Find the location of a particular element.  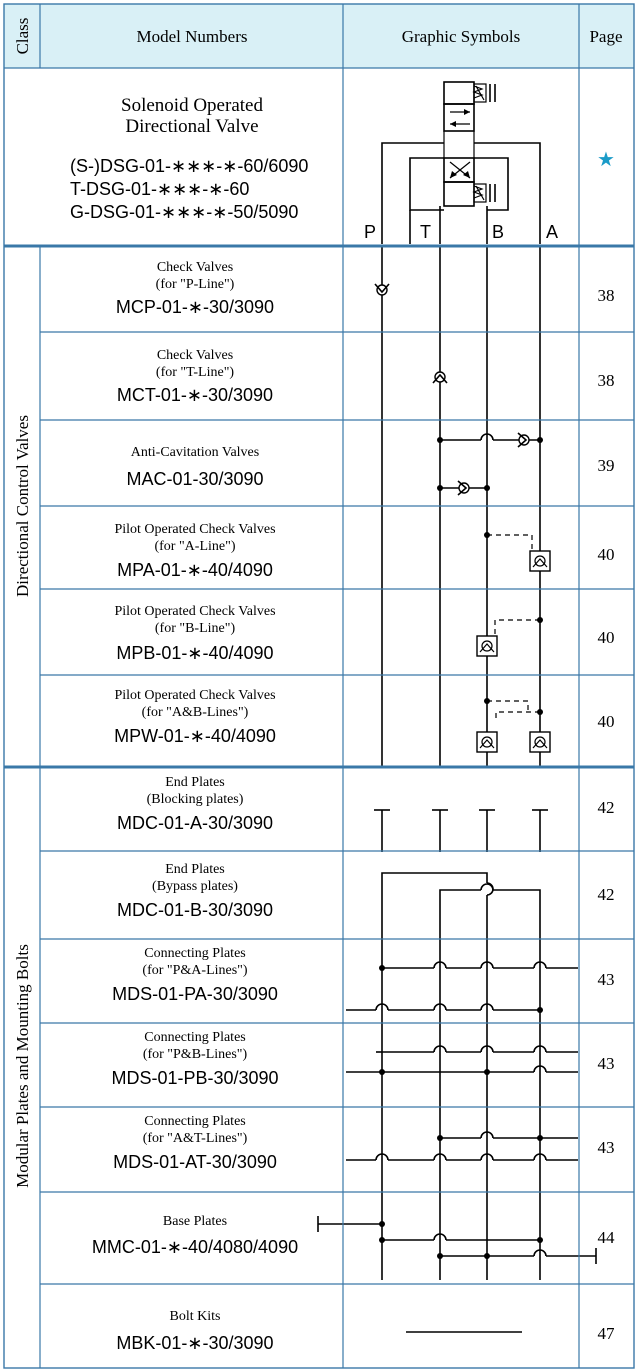

row-6-sub: (for "A&B-Lines") is located at coordinates (195, 712).